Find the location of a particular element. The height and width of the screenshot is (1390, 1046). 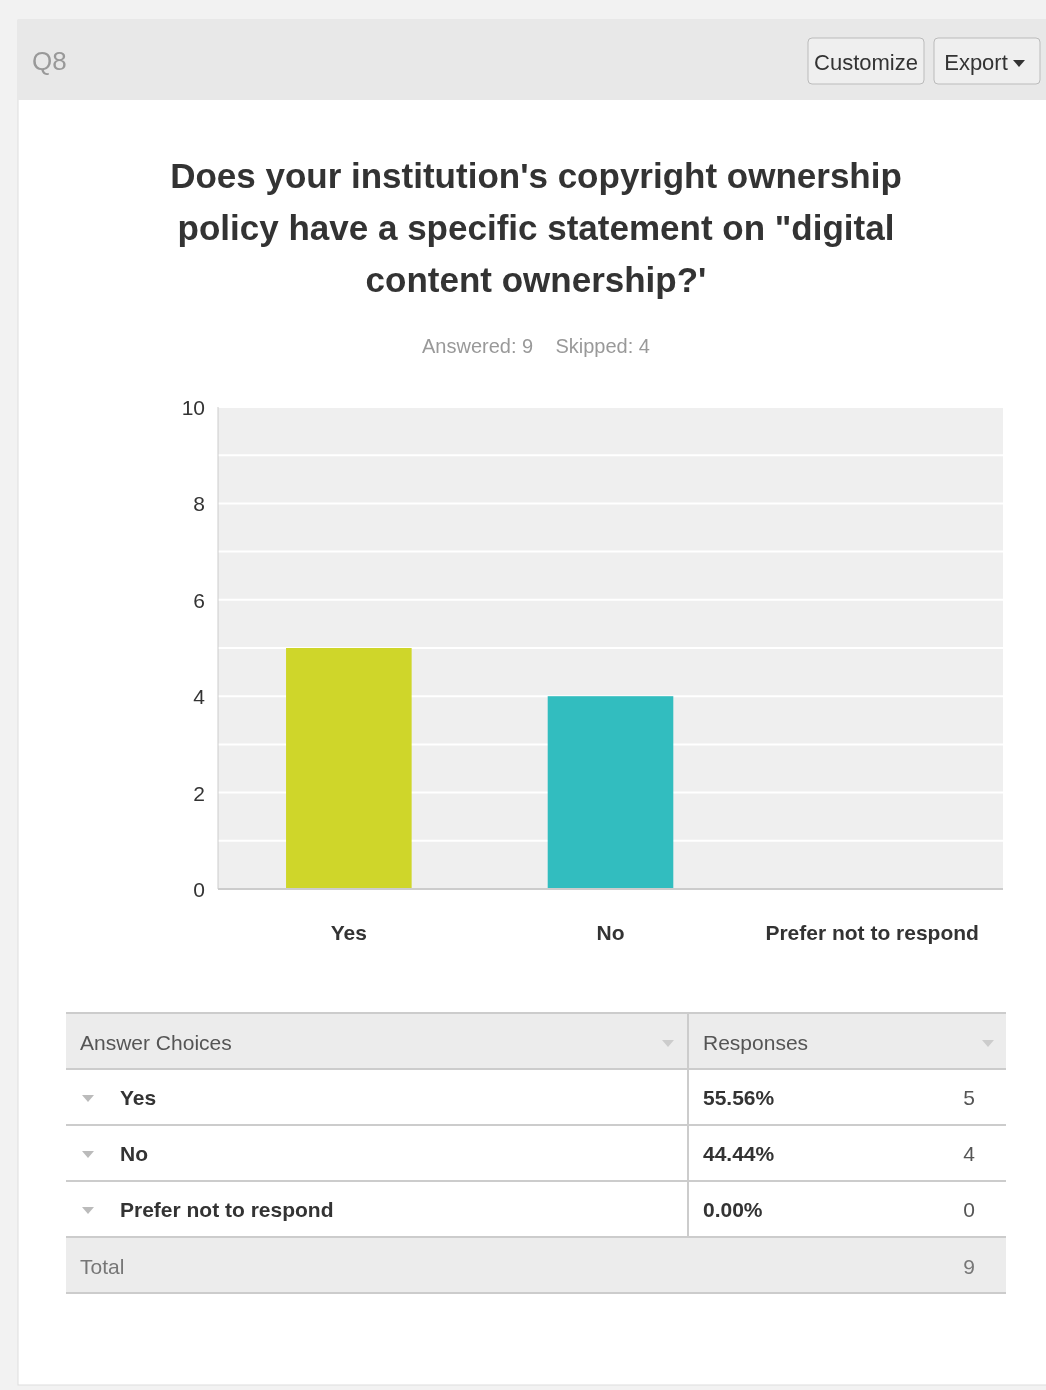

chart-subtitle: Answered: 9 Skipped: 4 is located at coordinates (536, 346).